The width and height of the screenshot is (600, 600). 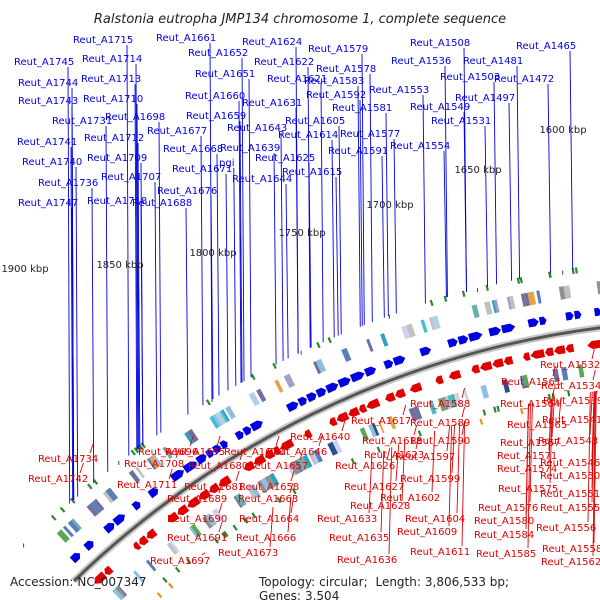 I want to click on reverse-gene-label: Reut_A1562, so click(x=570, y=562).